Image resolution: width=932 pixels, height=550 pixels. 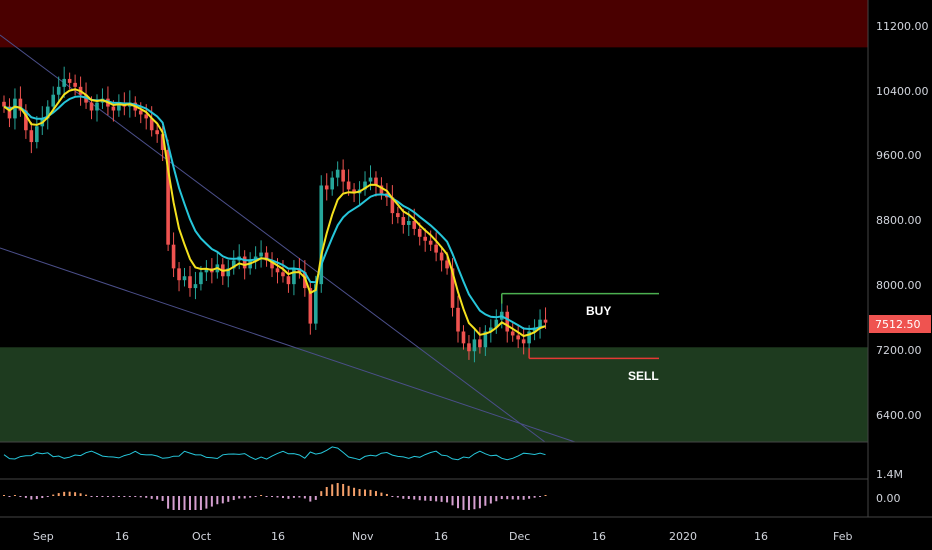 I want to click on price-tick: 8000.00, so click(x=899, y=285).